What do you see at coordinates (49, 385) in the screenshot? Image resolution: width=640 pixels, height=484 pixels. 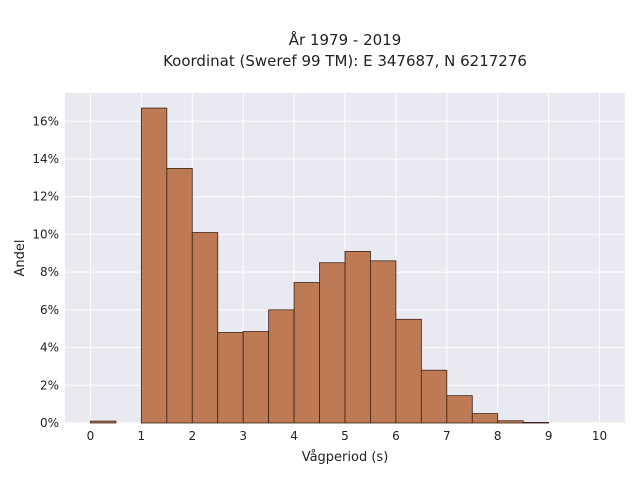 I see `y-tick-label-1: 2%` at bounding box center [49, 385].